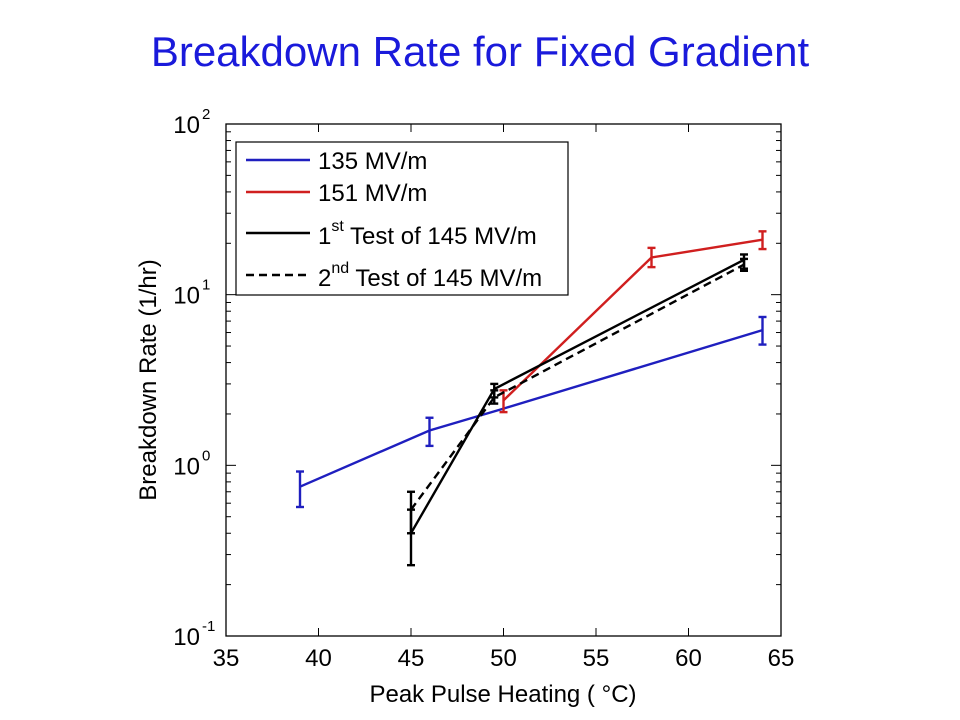 The height and width of the screenshot is (720, 960). Describe the element at coordinates (502, 694) in the screenshot. I see `x-axis-label: Peak Pulse Heating ( °C)` at that location.